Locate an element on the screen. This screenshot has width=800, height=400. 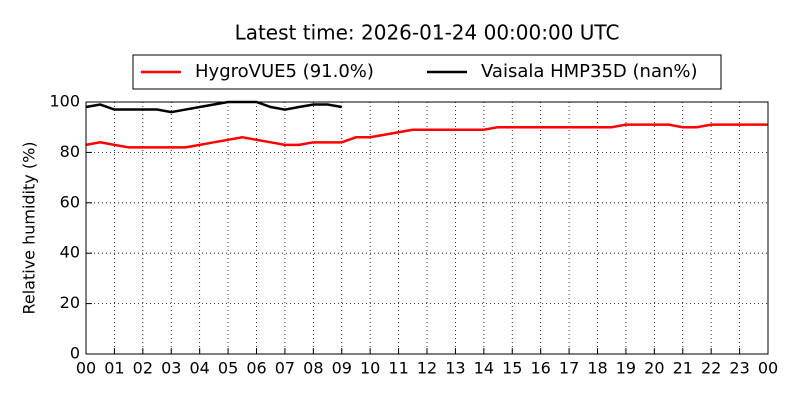
x-tick-label: 15 is located at coordinates (512, 368).